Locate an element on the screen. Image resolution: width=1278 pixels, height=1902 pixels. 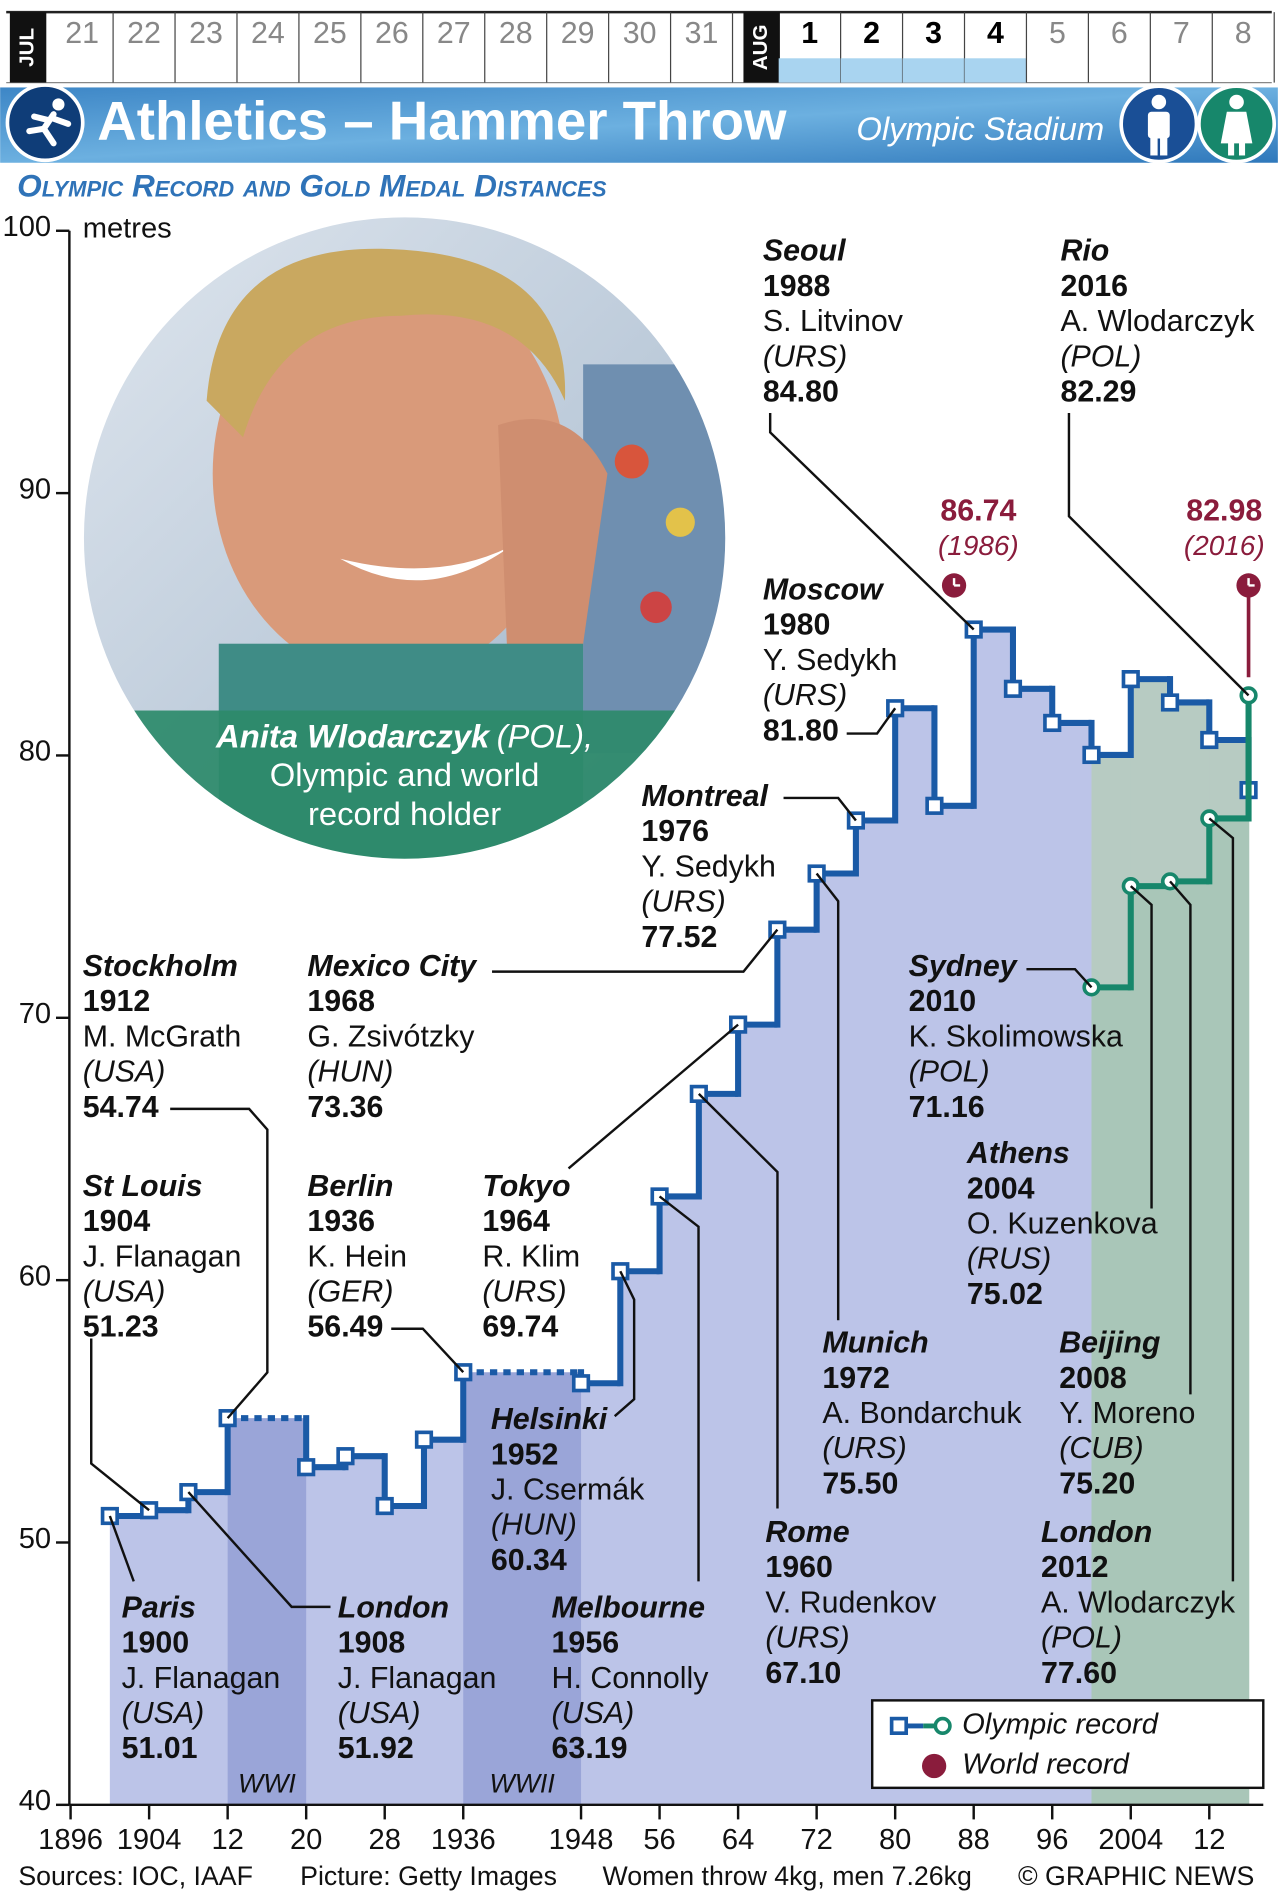
legend-label: World record is located at coordinates (1046, 1765).